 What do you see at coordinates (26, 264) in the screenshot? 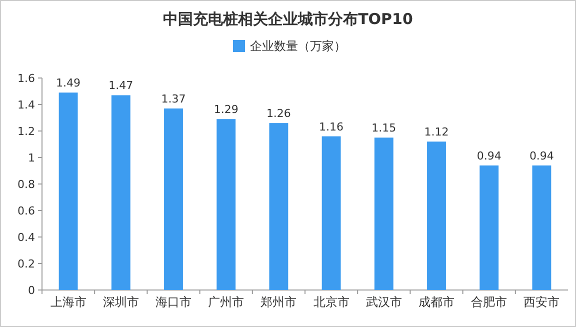
I see `y-tick-label: 0.2` at bounding box center [26, 264].